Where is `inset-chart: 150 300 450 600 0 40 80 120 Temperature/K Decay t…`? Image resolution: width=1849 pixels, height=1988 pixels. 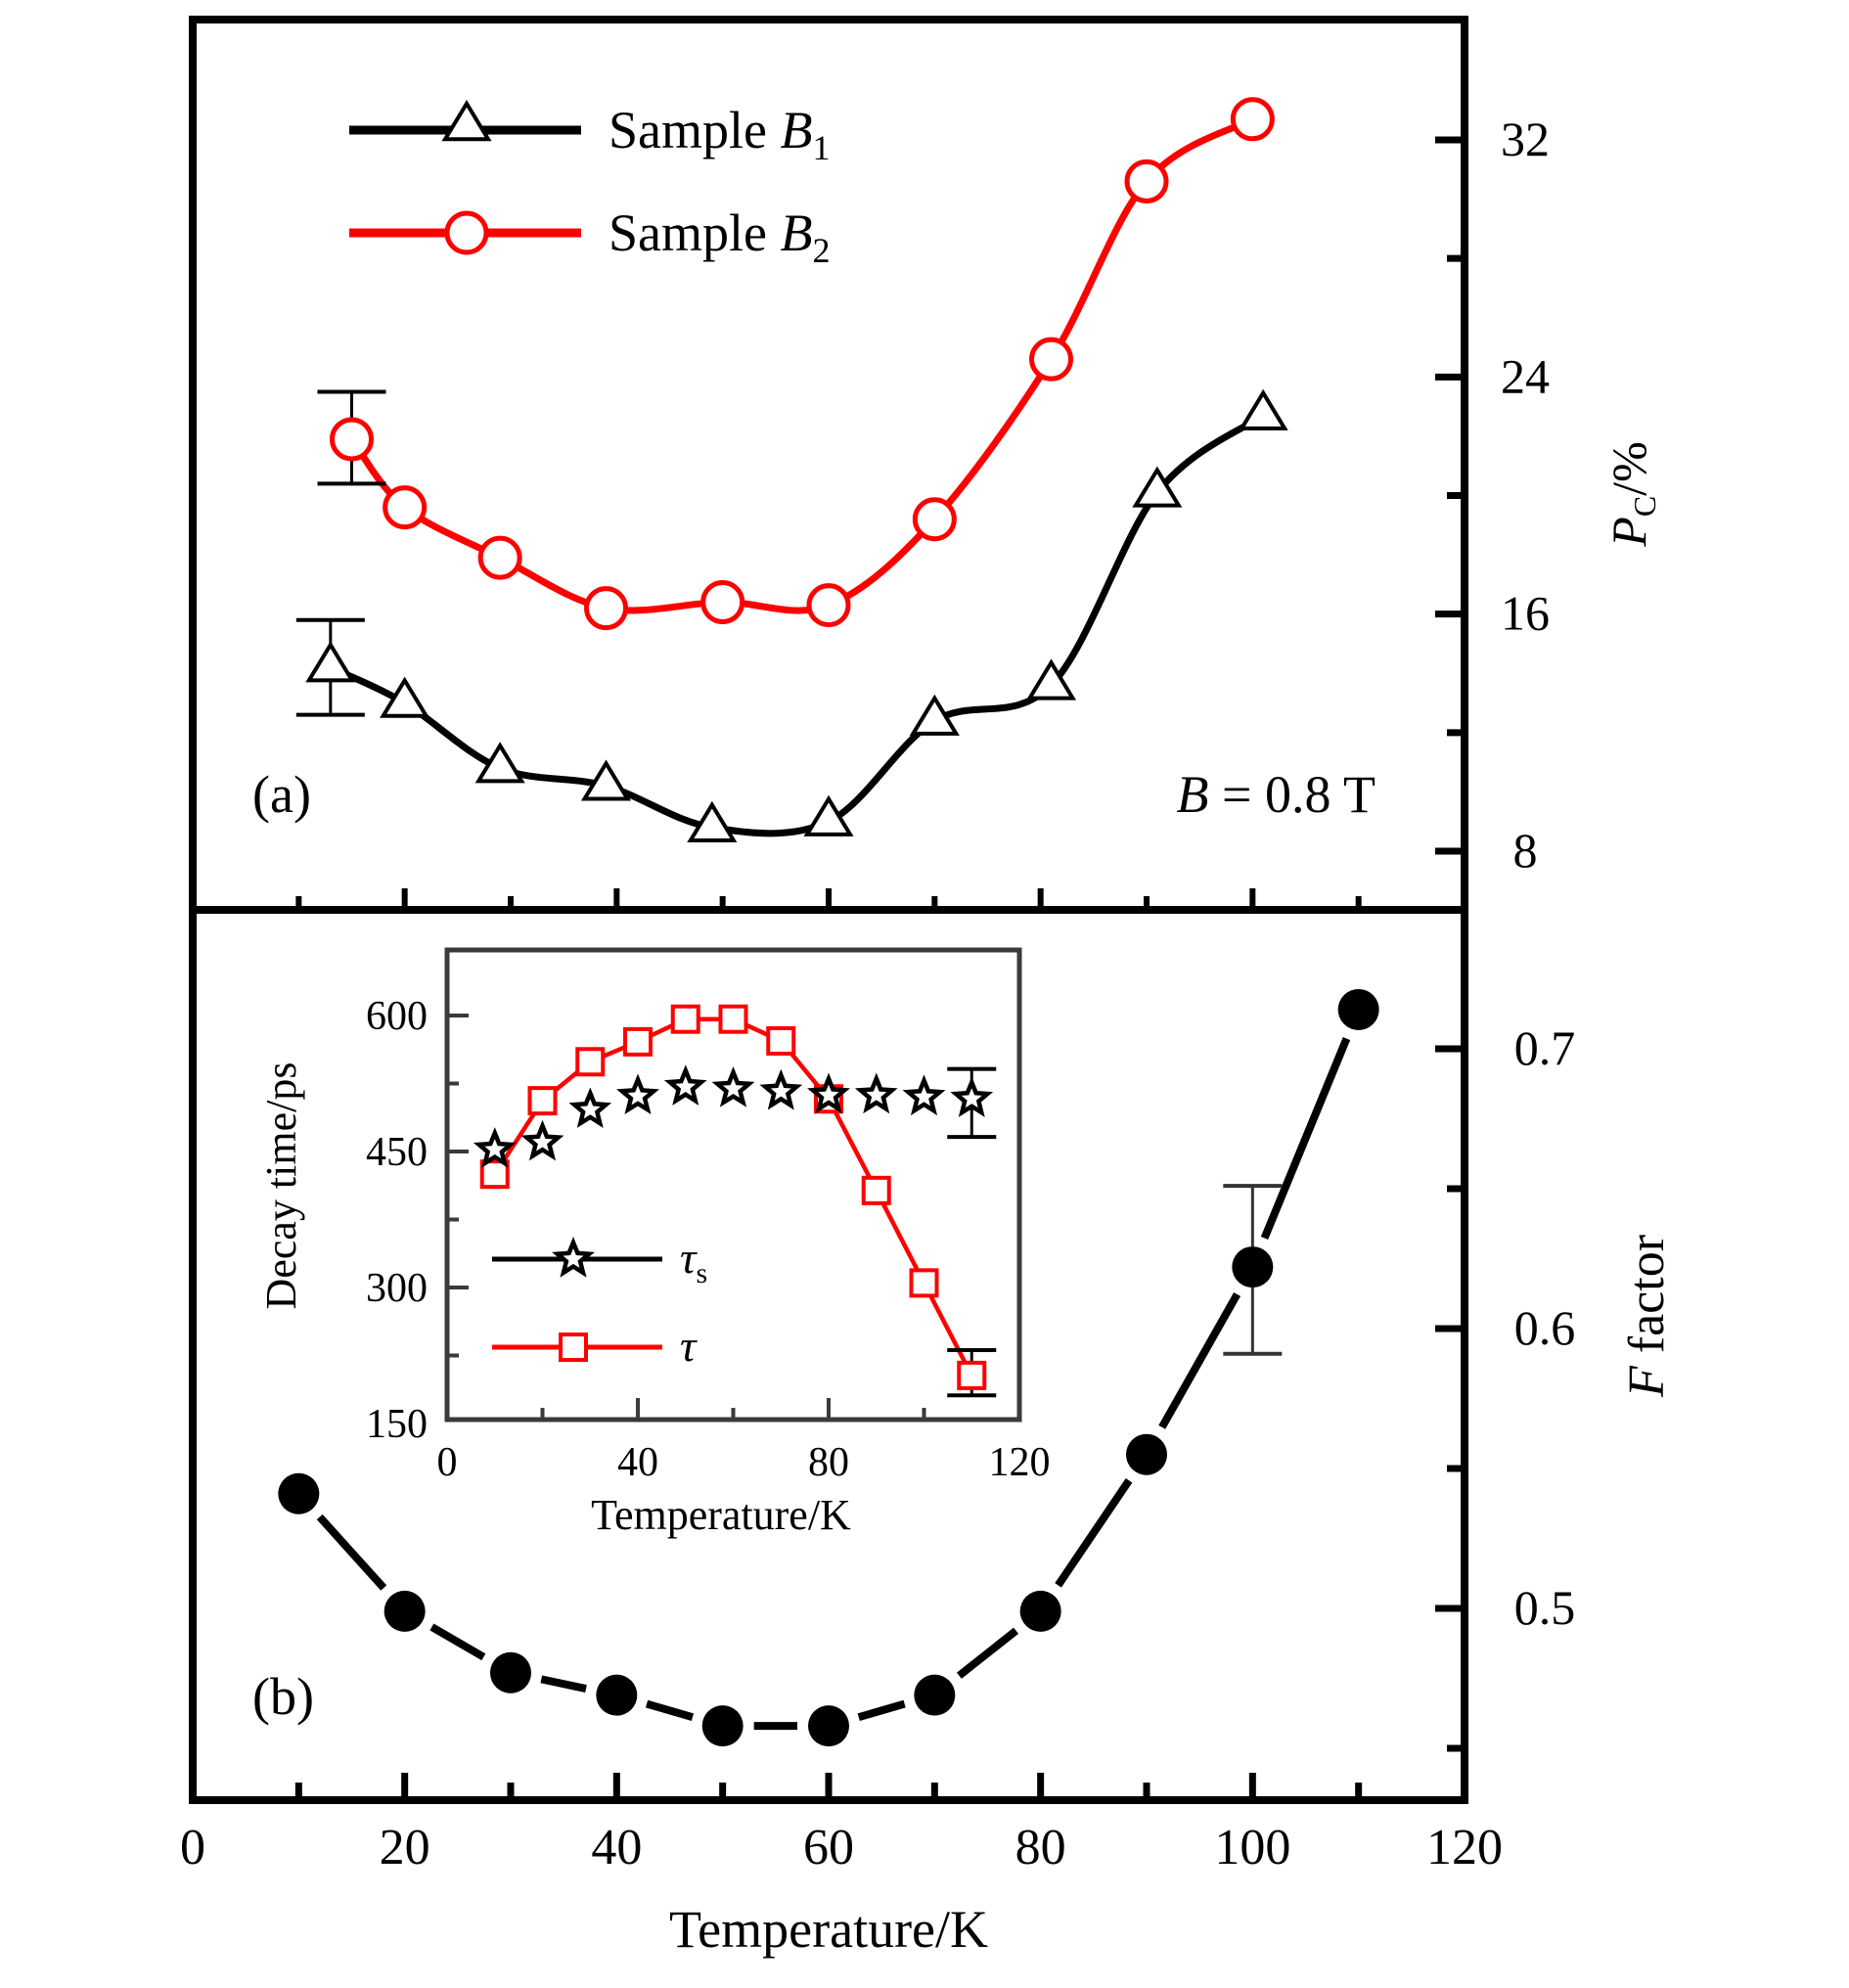 inset-chart: 150 300 450 600 0 40 80 120 Temperature/K Decay t… is located at coordinates (654, 1243).